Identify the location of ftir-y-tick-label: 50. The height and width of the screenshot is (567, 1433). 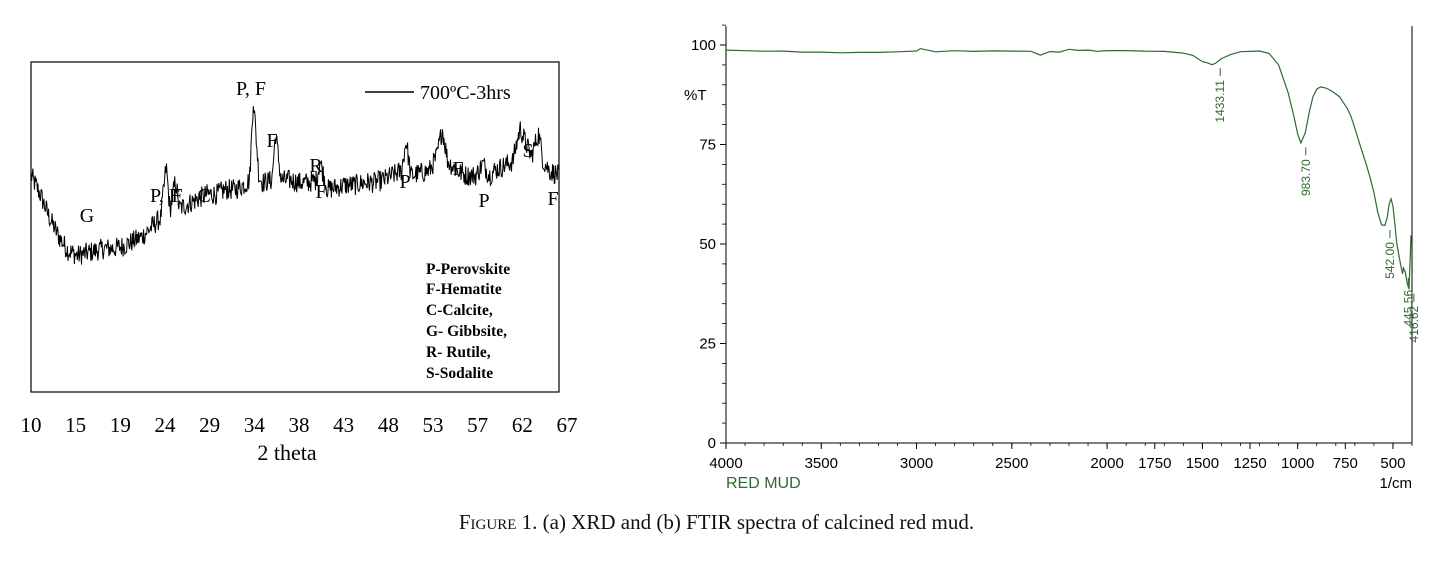
(707, 244).